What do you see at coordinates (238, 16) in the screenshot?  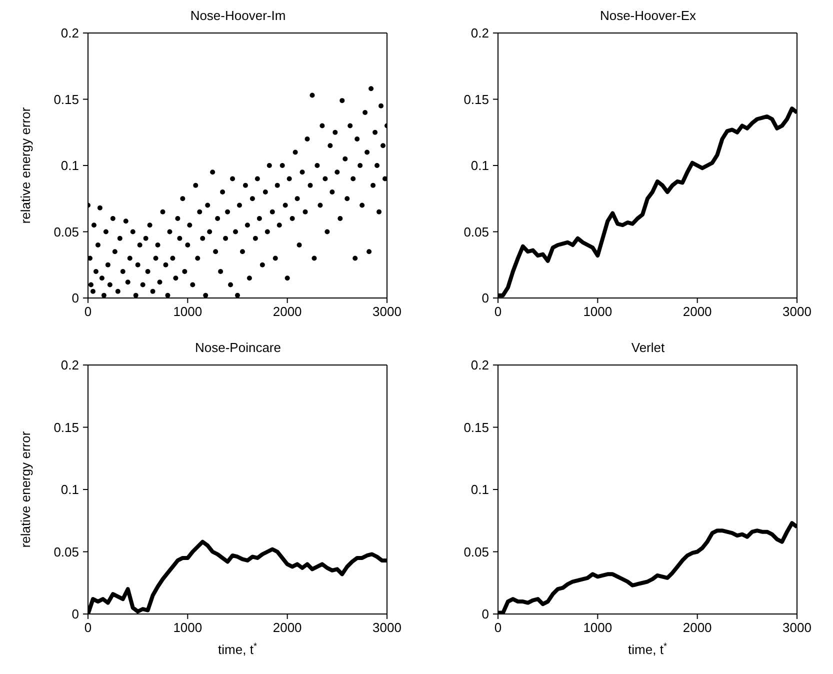 I see `chart-title: Nose-Hoover-Im` at bounding box center [238, 16].